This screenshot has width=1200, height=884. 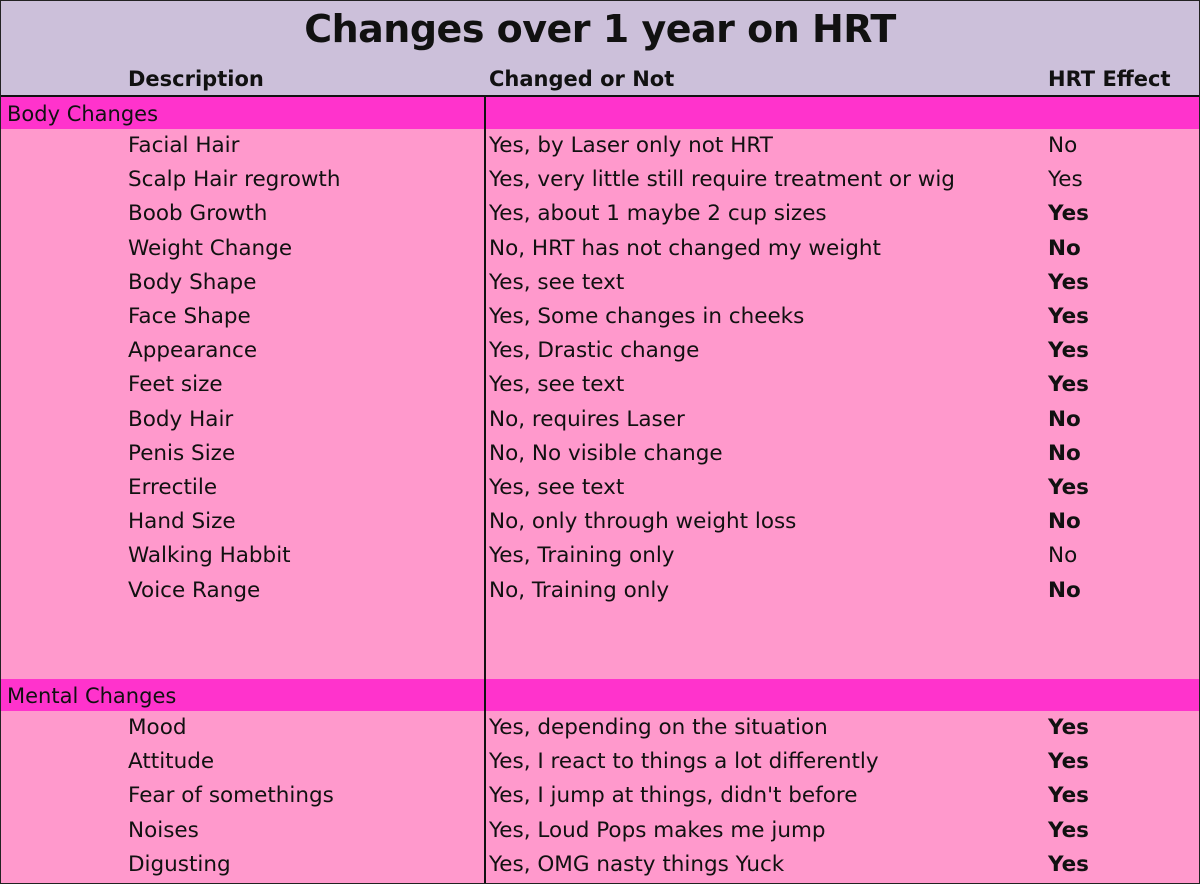 I want to click on table-row: Face Shape Yes, Some changes in cheeks Yes, so click(x=600, y=319).